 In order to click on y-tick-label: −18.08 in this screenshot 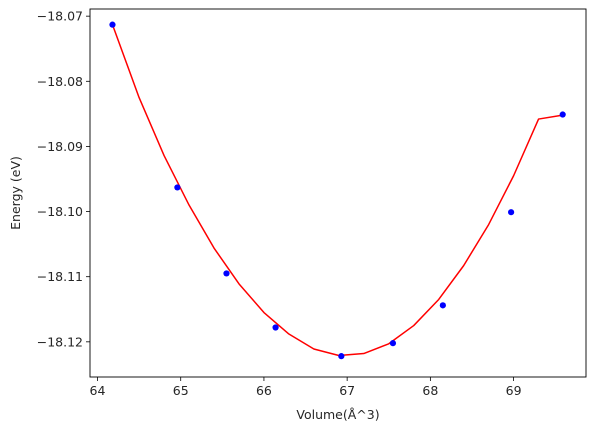, I will do `click(60, 81)`.